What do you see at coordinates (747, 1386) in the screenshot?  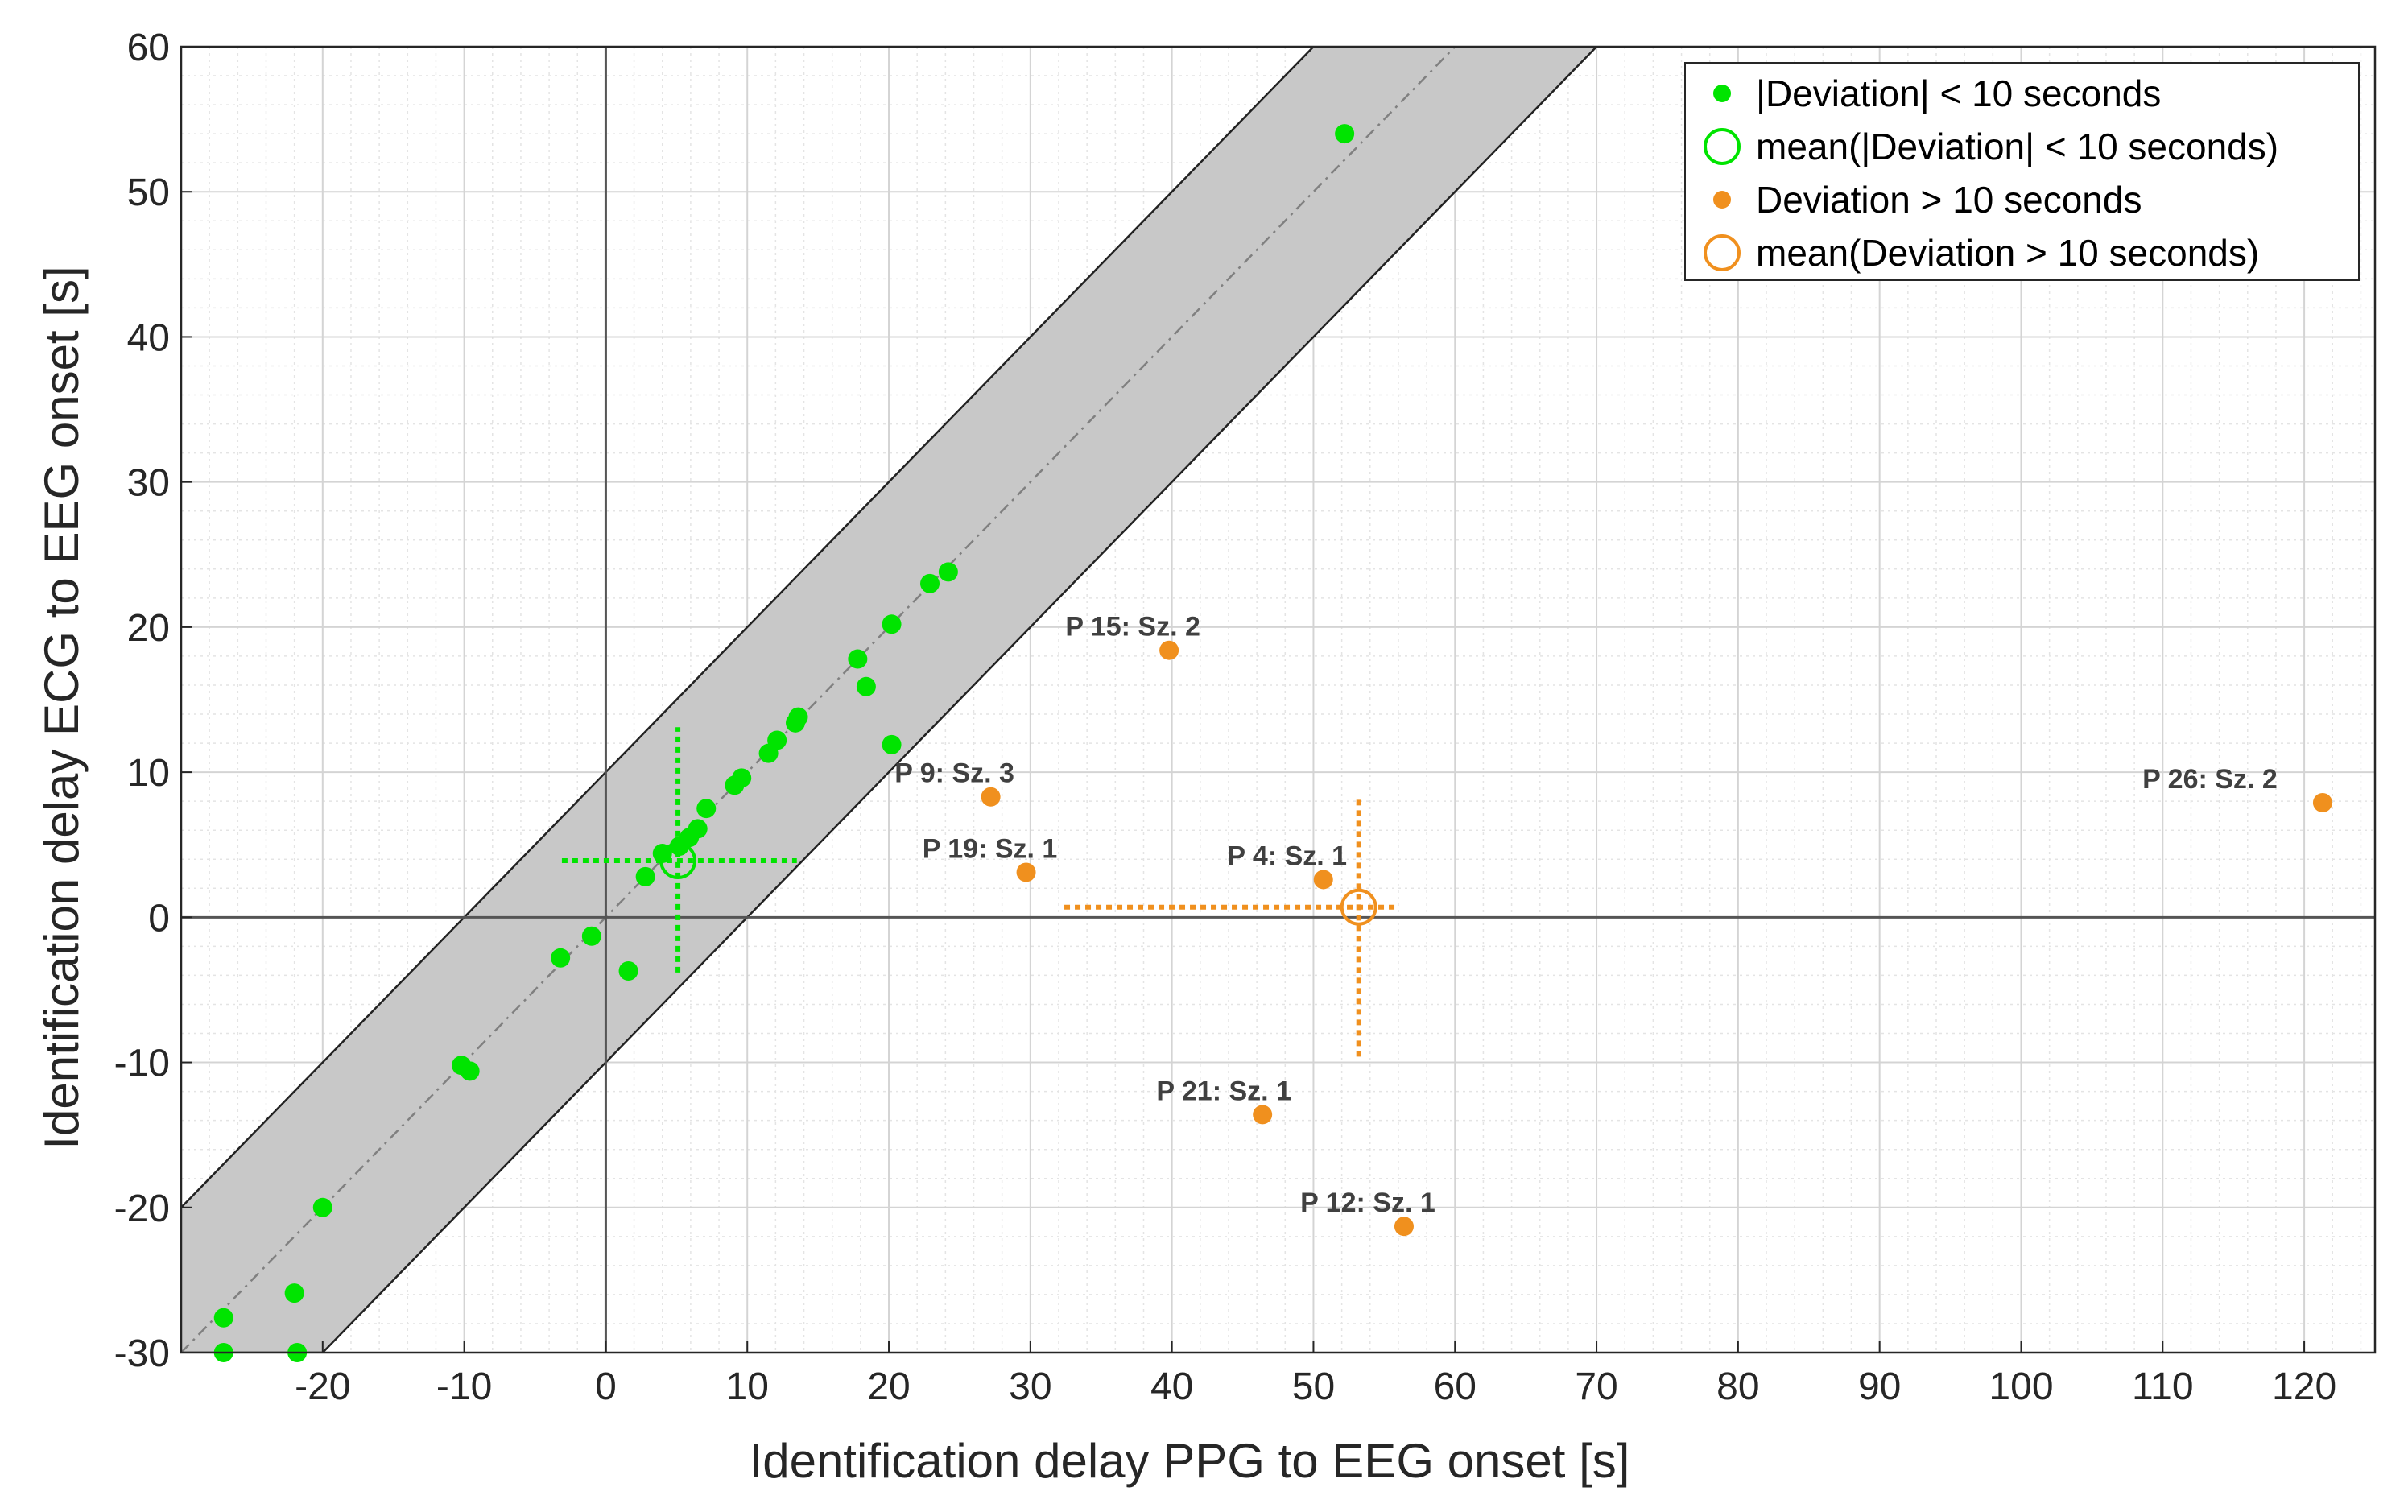 I see `x-tick-label: 10` at bounding box center [747, 1386].